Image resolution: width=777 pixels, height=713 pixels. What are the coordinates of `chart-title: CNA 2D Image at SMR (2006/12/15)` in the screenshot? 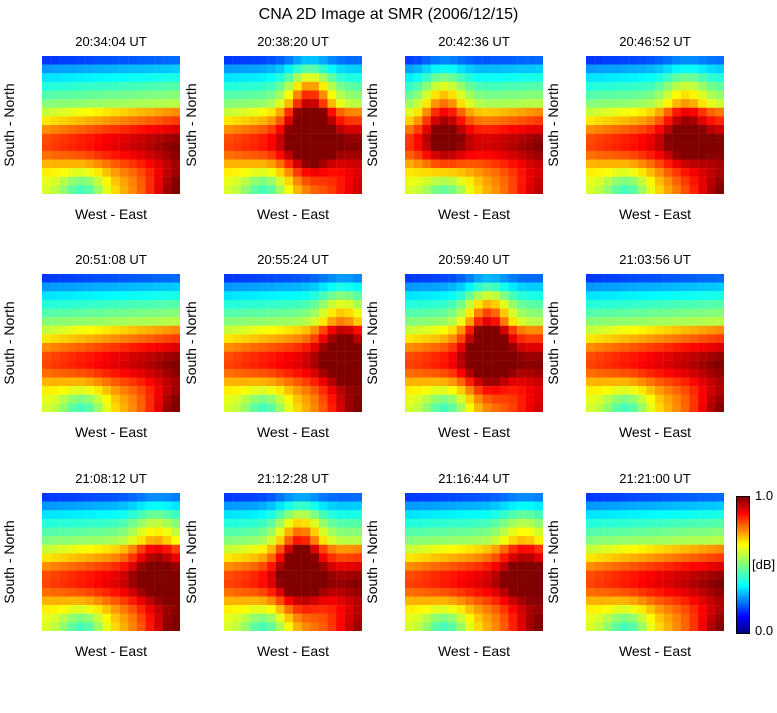 It's located at (388, 14).